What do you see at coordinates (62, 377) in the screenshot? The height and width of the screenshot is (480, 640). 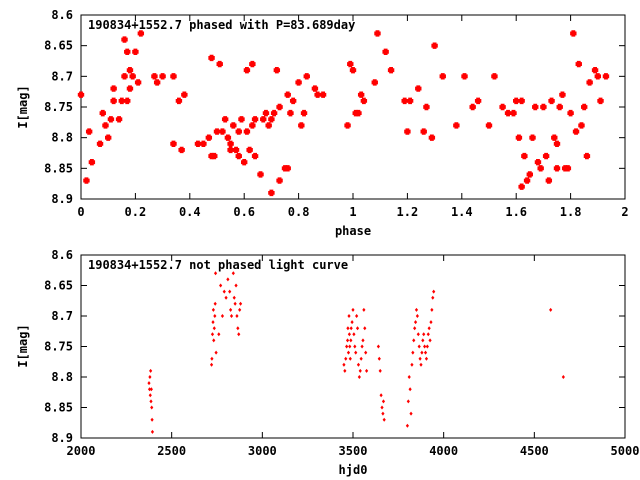 I see `unphased-y-tick-label: 8.8` at bounding box center [62, 377].